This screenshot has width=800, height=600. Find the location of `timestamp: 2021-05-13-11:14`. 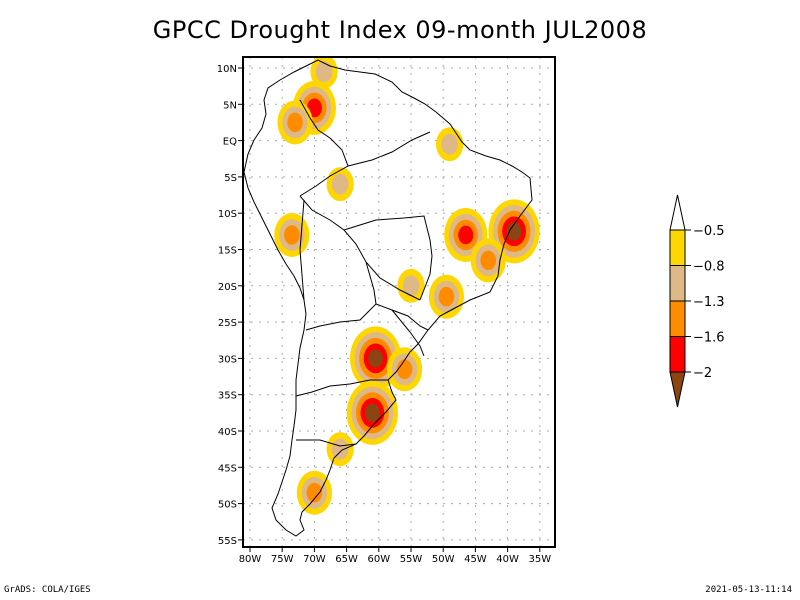

timestamp: 2021-05-13-11:14 is located at coordinates (748, 590).